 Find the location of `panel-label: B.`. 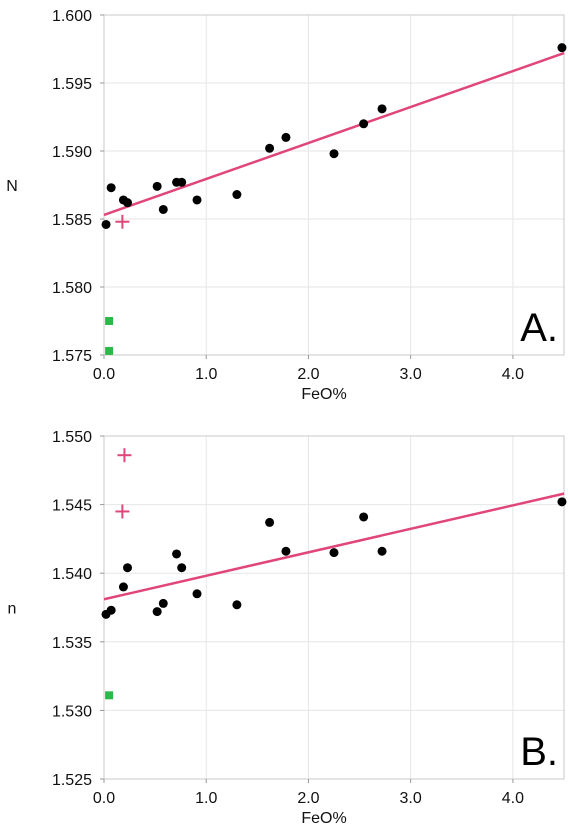

panel-label: B. is located at coordinates (539, 752).